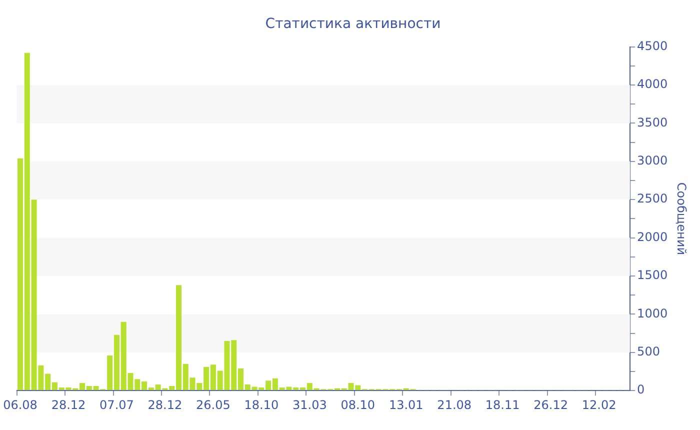  What do you see at coordinates (309, 405) in the screenshot?
I see `x-tick-label: 31.03` at bounding box center [309, 405].